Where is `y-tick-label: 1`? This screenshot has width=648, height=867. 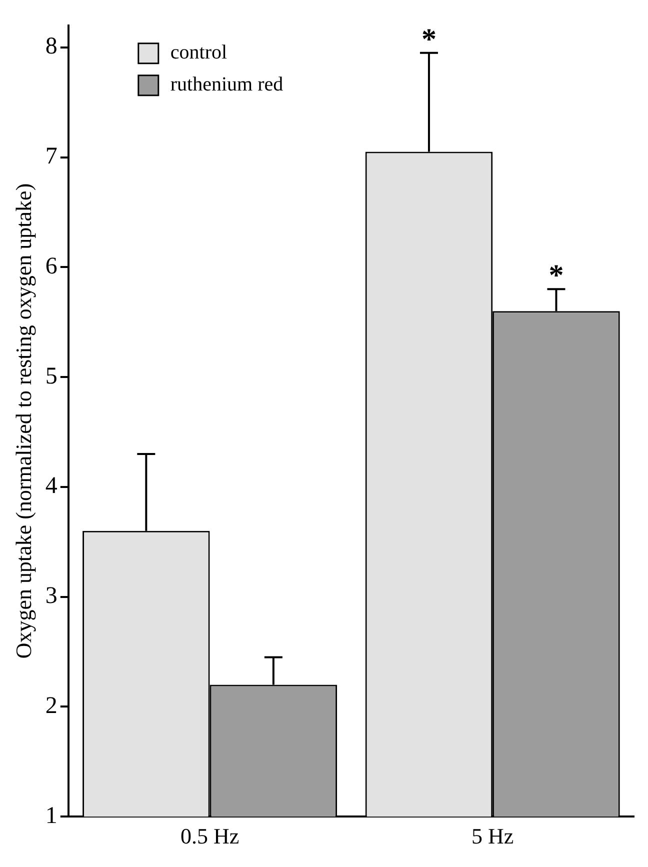
y-tick-label: 1 is located at coordinates (51, 815).